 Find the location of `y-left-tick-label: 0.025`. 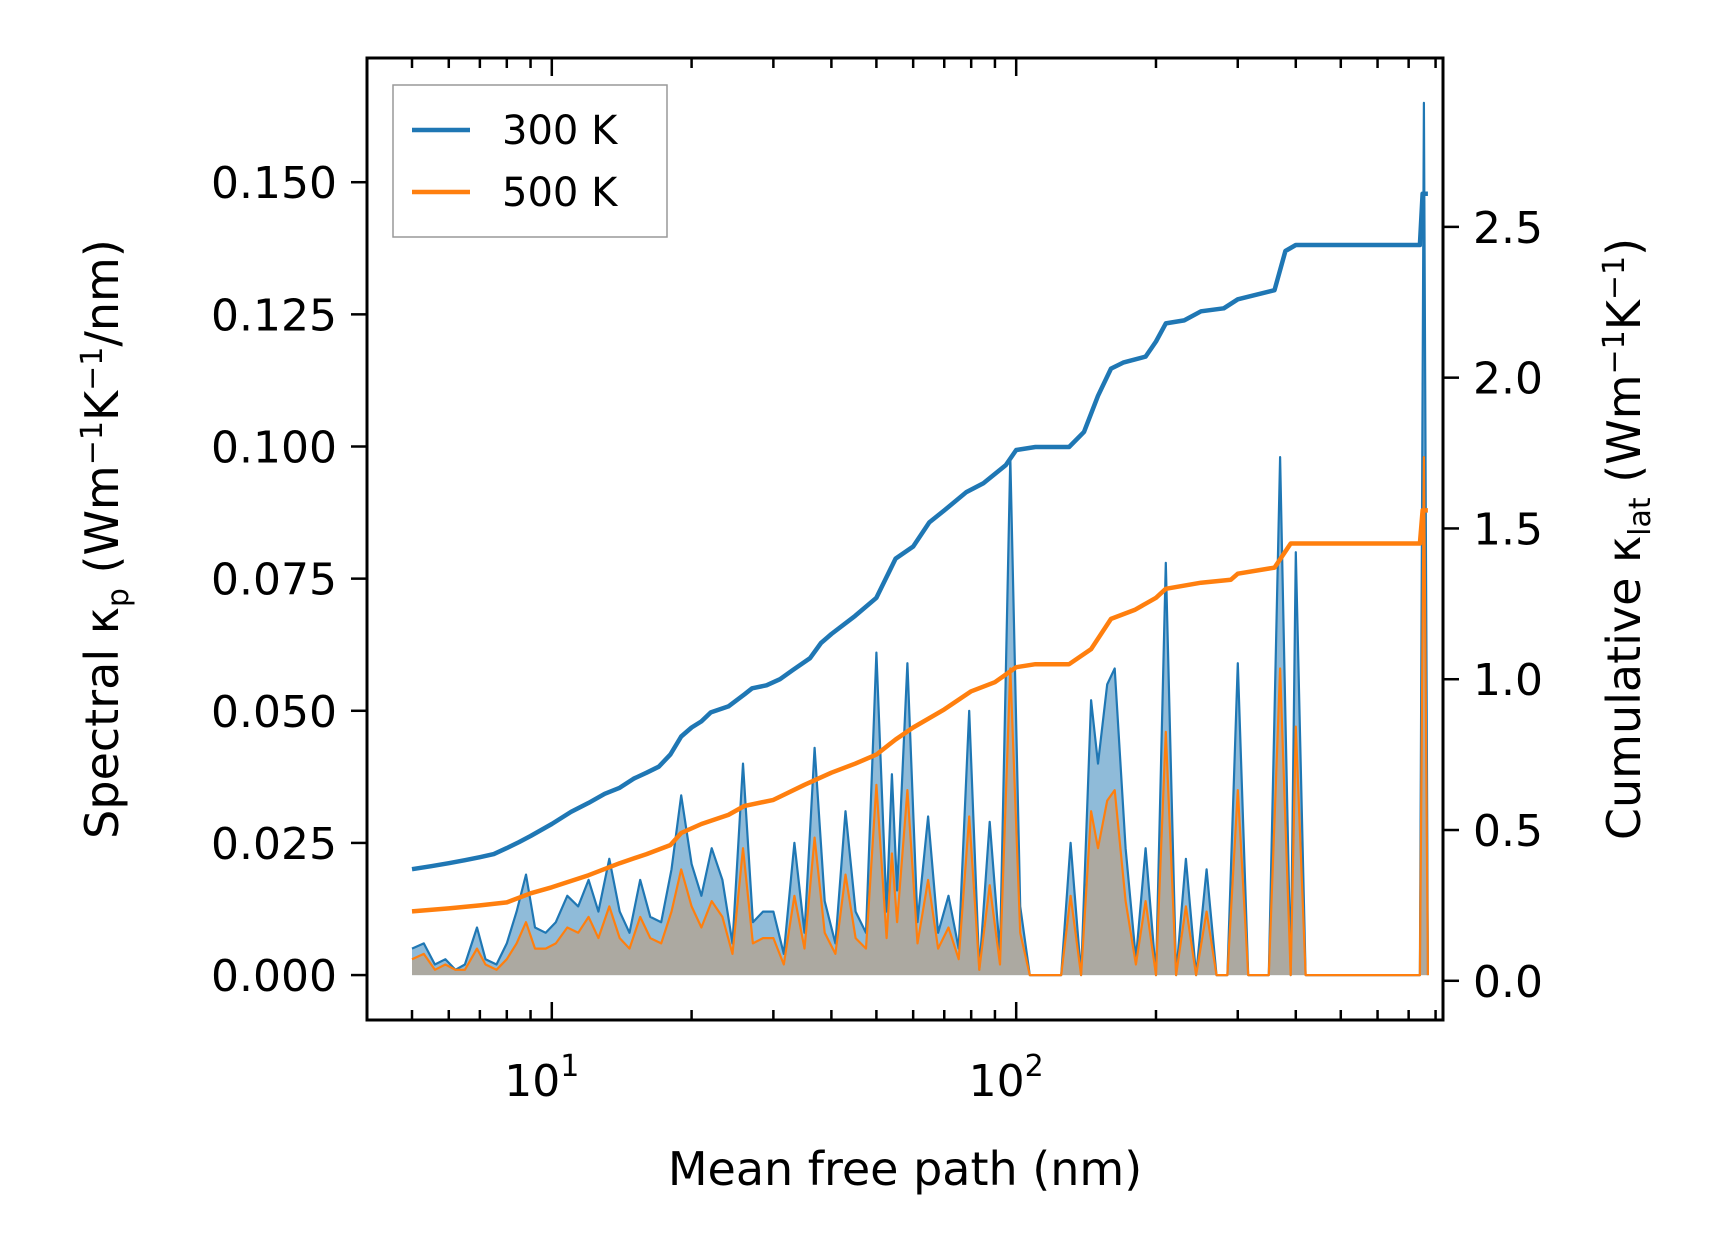

y-left-tick-label: 0.025 is located at coordinates (274, 844).